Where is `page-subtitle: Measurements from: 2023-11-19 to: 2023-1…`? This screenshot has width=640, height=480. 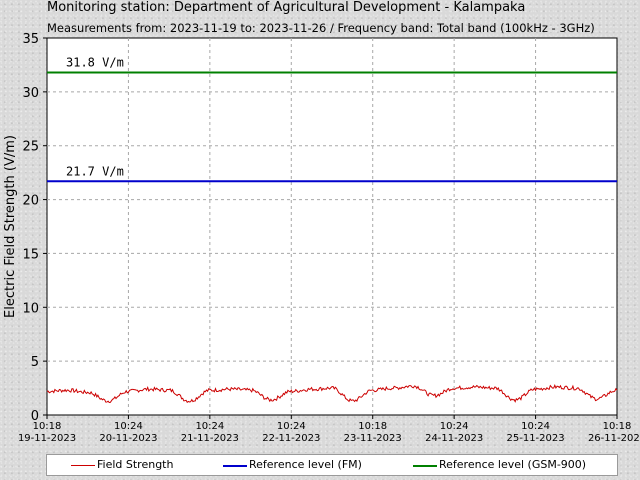 page-subtitle: Measurements from: 2023-11-19 to: 2023-1… is located at coordinates (321, 28).